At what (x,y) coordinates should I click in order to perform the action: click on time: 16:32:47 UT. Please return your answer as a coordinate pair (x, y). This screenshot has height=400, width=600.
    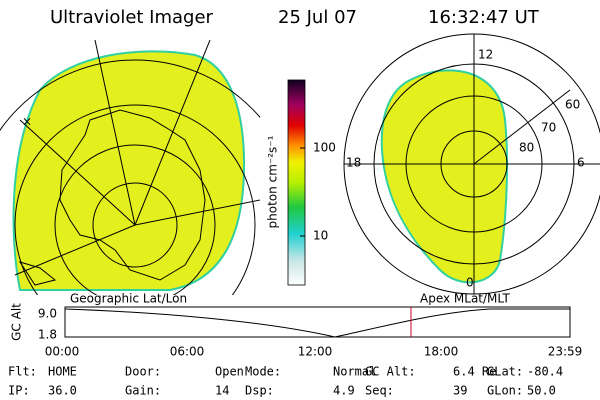
    Looking at the image, I should click on (484, 17).